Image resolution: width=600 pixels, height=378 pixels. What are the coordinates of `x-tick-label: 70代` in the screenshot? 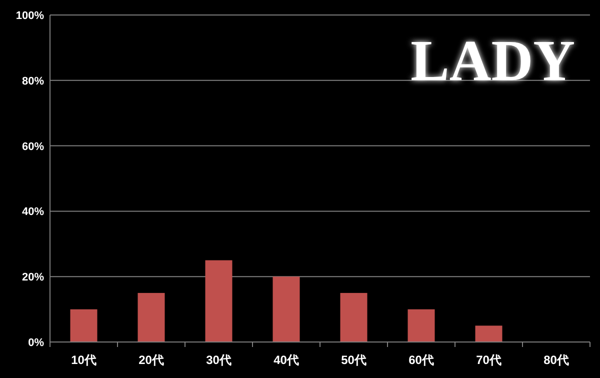 It's located at (489, 360).